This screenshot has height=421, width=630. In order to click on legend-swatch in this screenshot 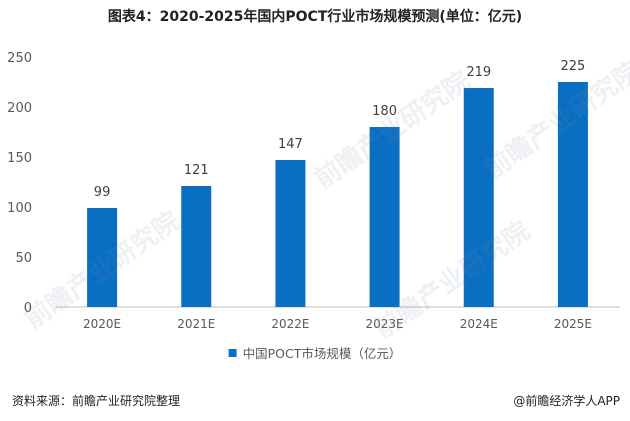, I will do `click(232, 353)`.